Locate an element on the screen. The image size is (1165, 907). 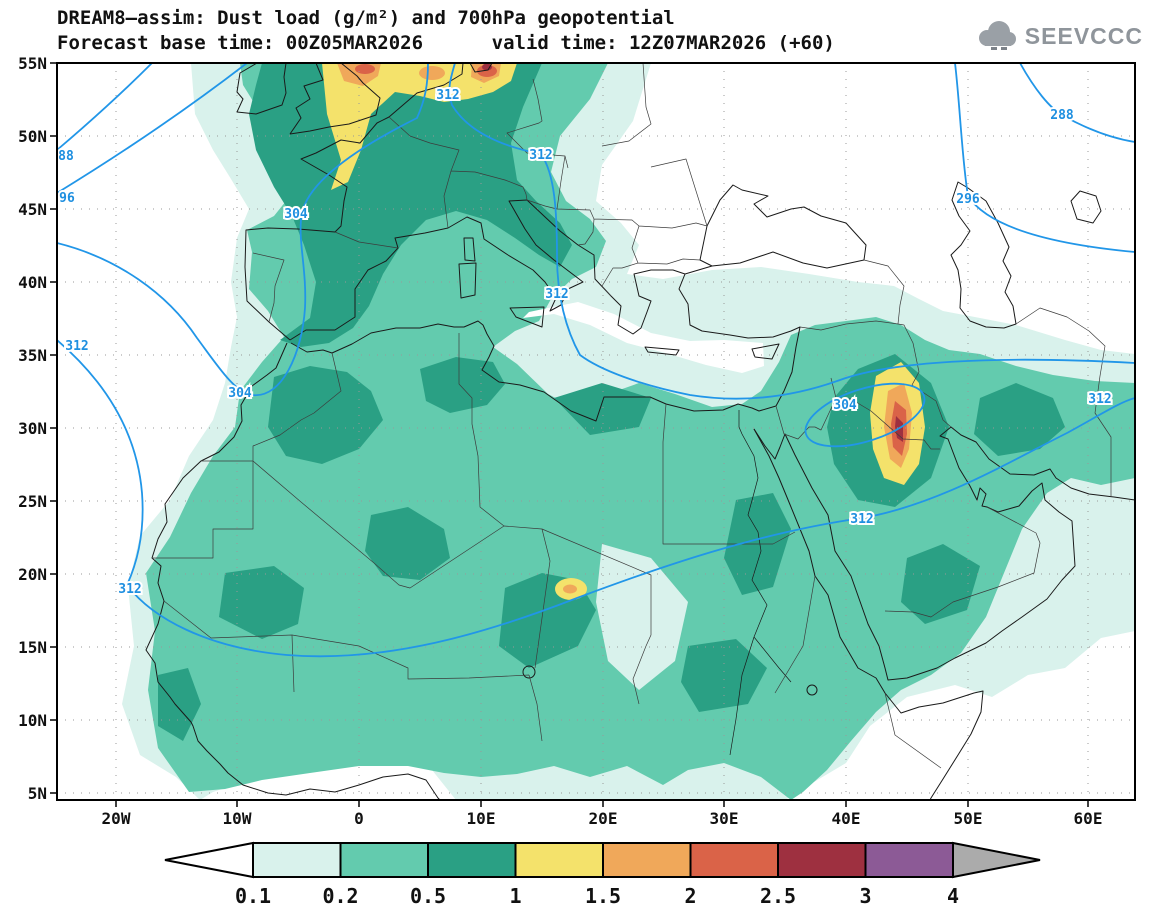
colorbar-tick-label: 0.5 is located at coordinates (428, 895).